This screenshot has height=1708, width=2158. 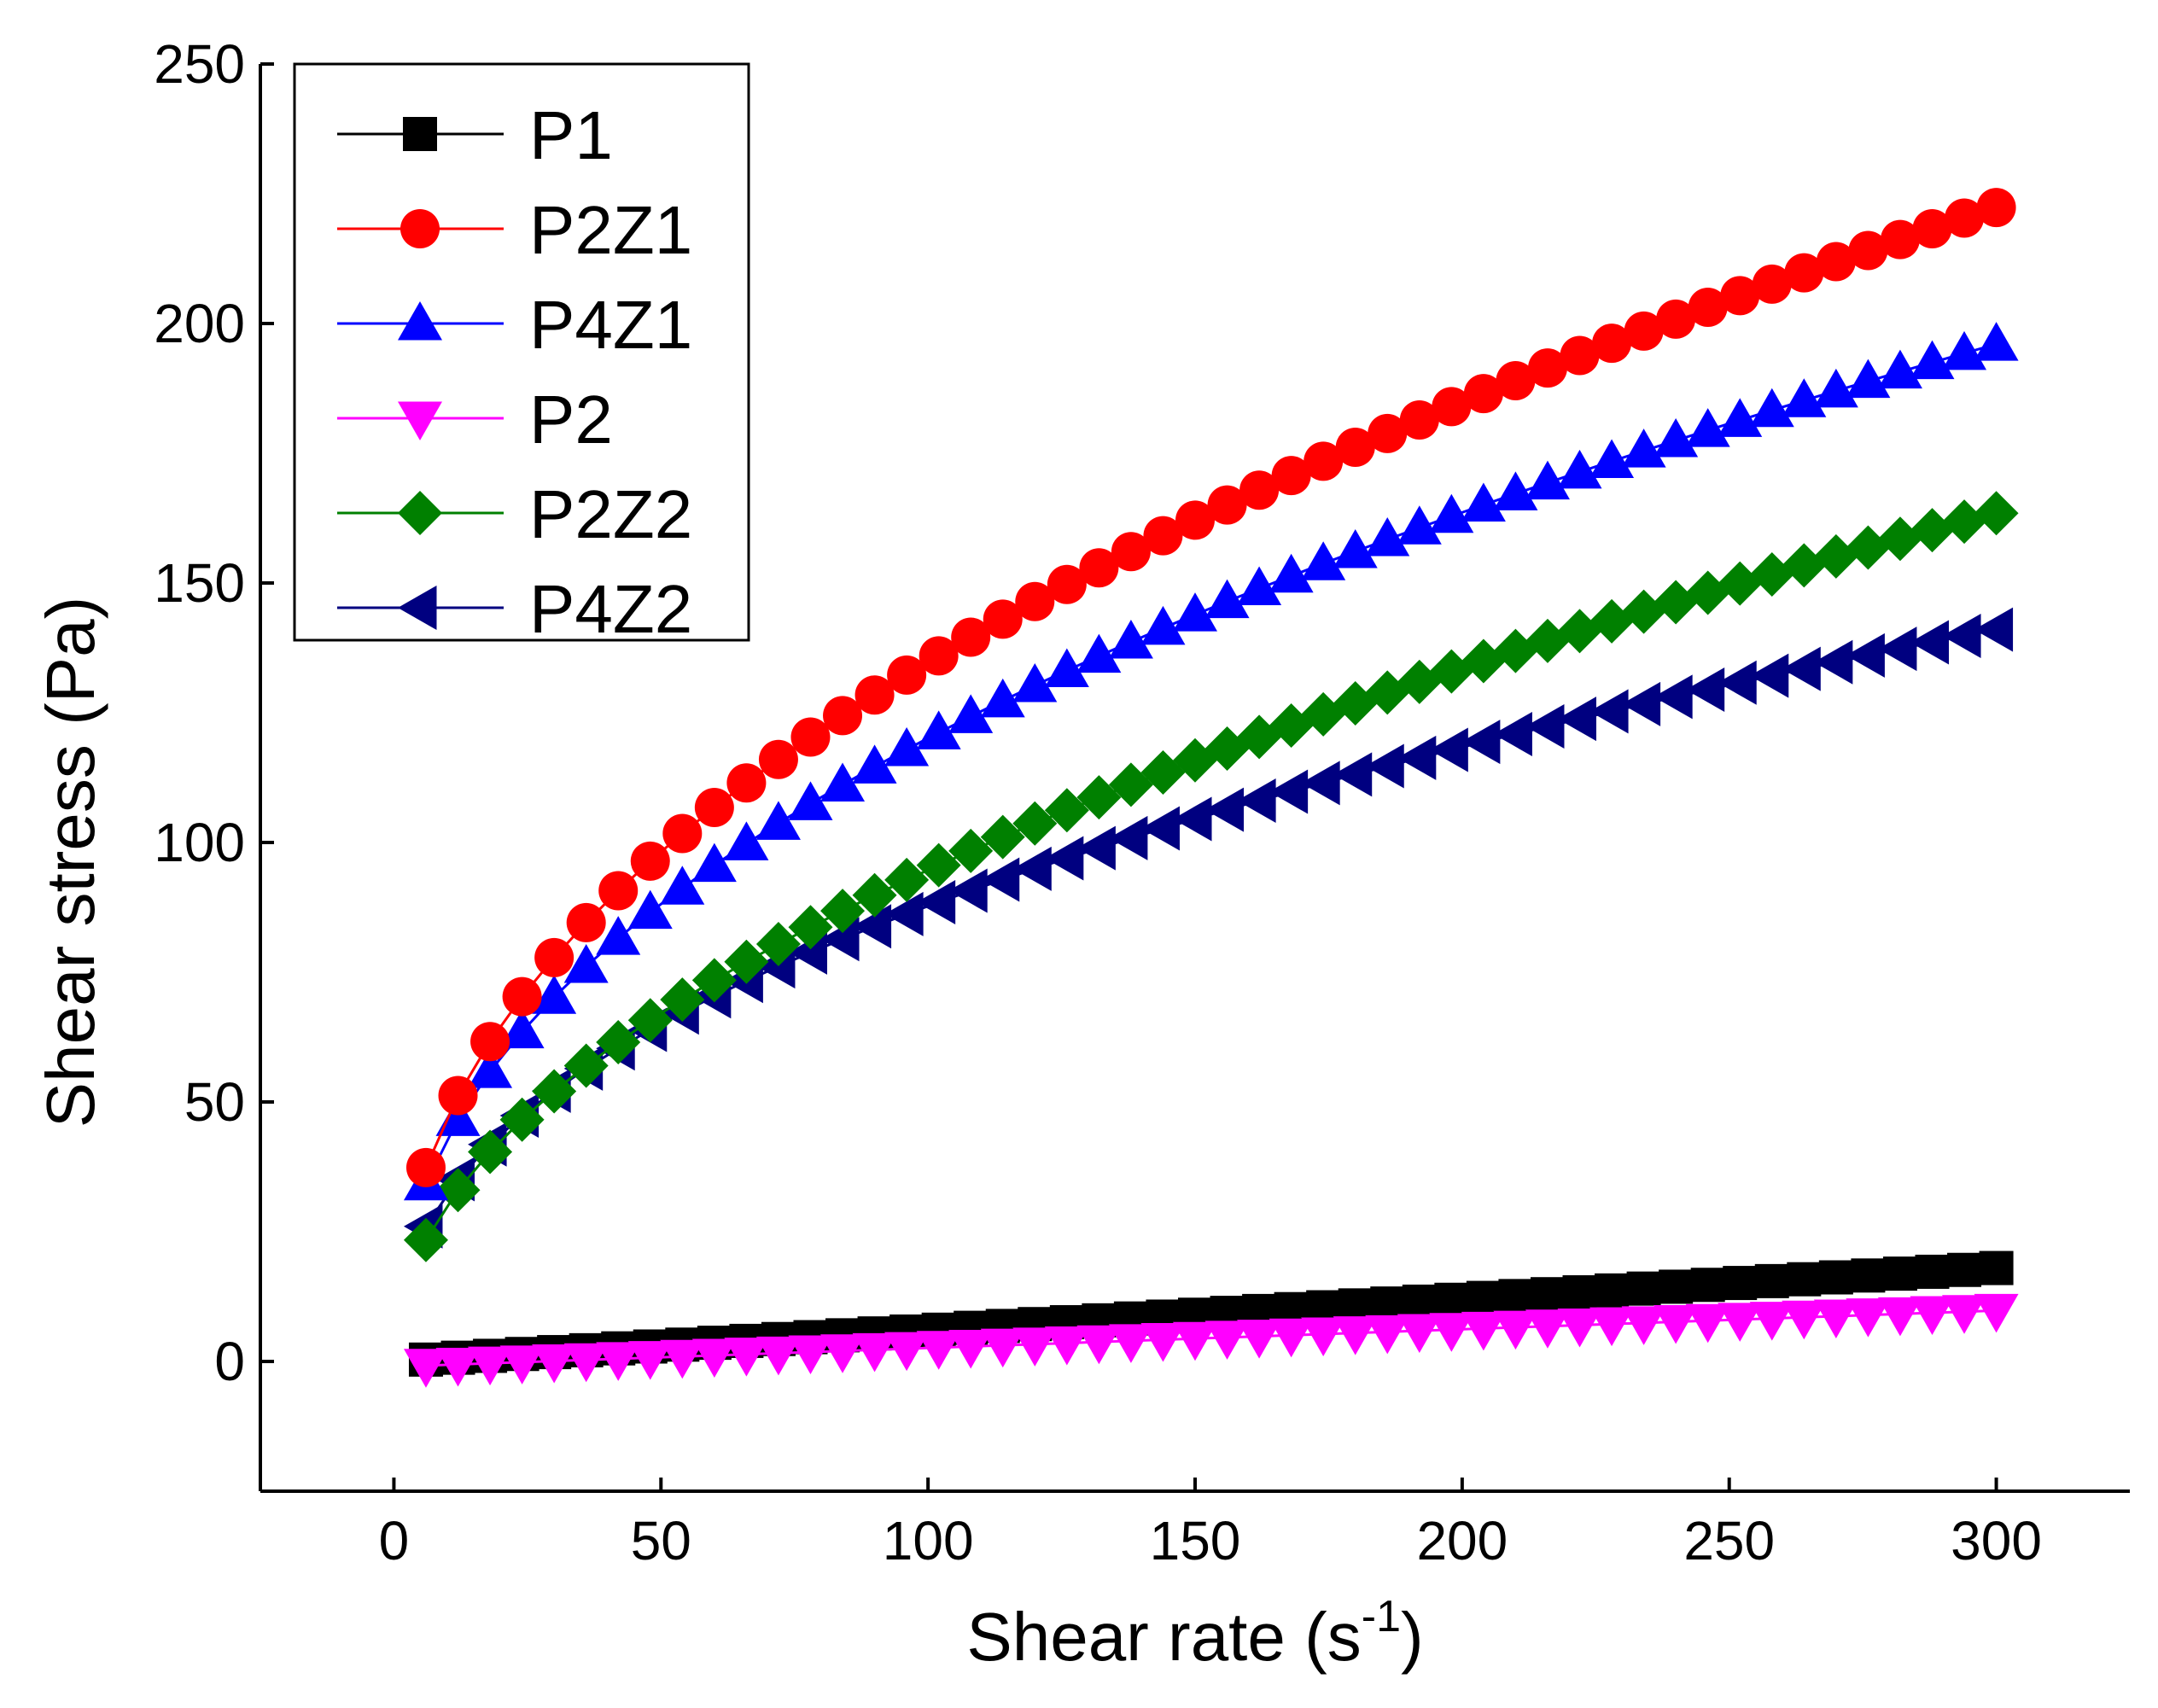 I want to click on legend-marker-p2z1, so click(x=420, y=228).